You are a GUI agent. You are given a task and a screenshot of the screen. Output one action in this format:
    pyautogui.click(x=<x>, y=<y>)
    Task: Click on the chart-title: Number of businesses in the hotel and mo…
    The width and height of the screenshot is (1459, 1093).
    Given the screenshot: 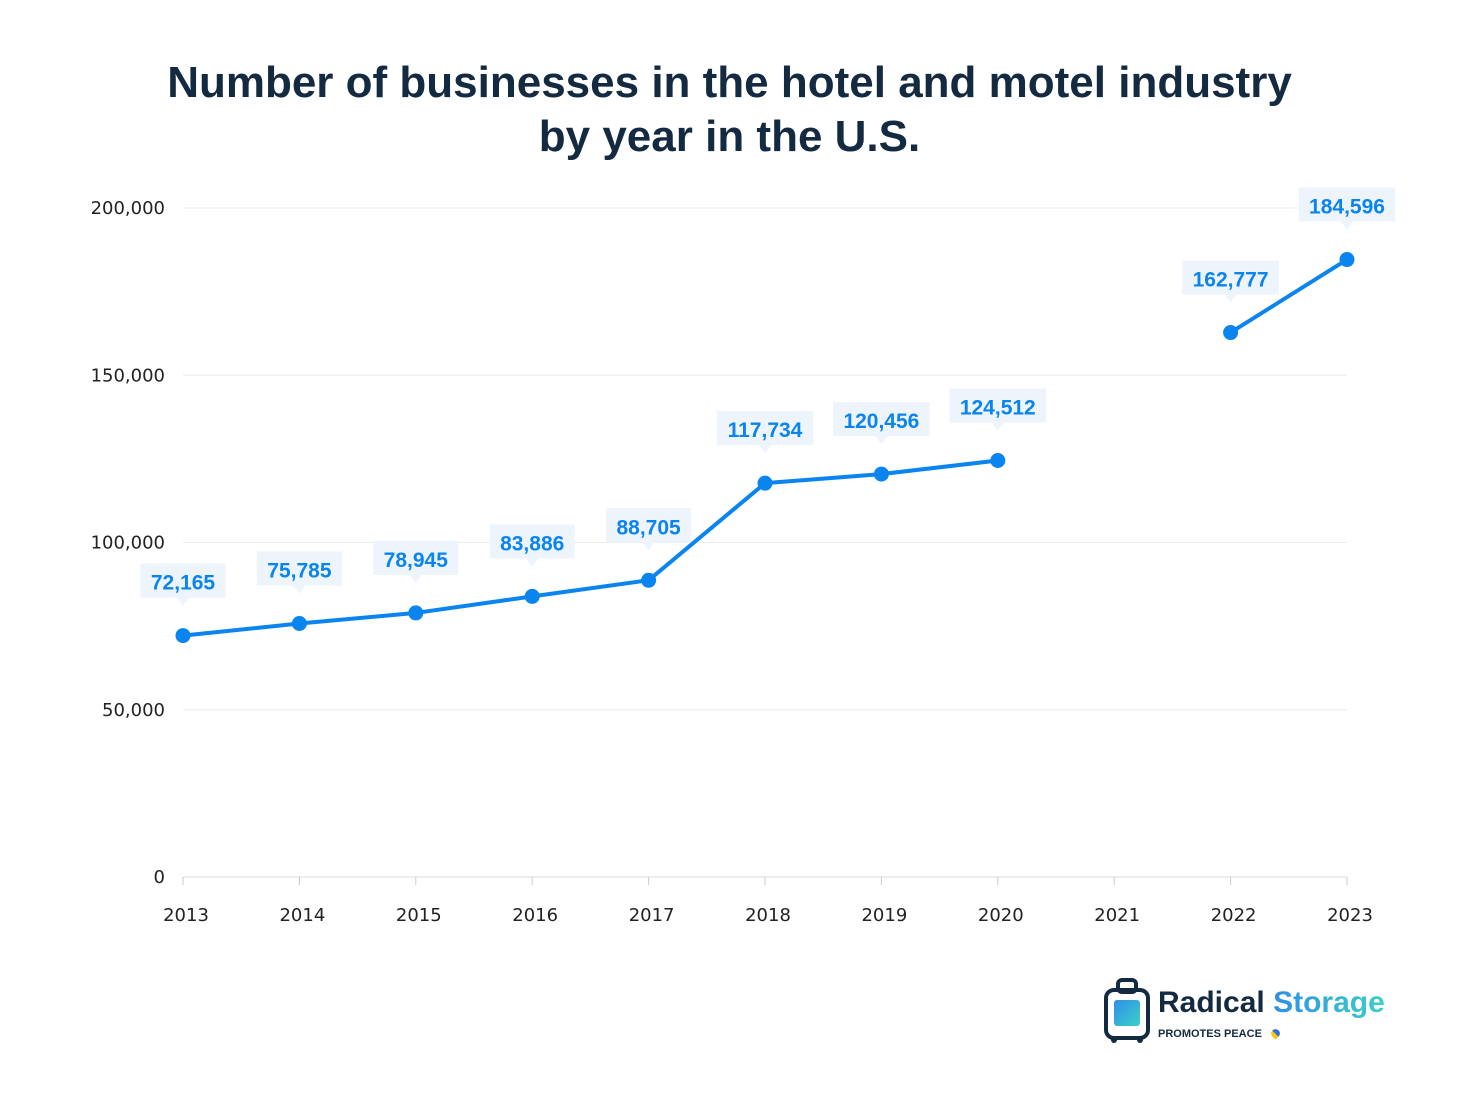 What is the action you would take?
    pyautogui.click(x=729, y=110)
    